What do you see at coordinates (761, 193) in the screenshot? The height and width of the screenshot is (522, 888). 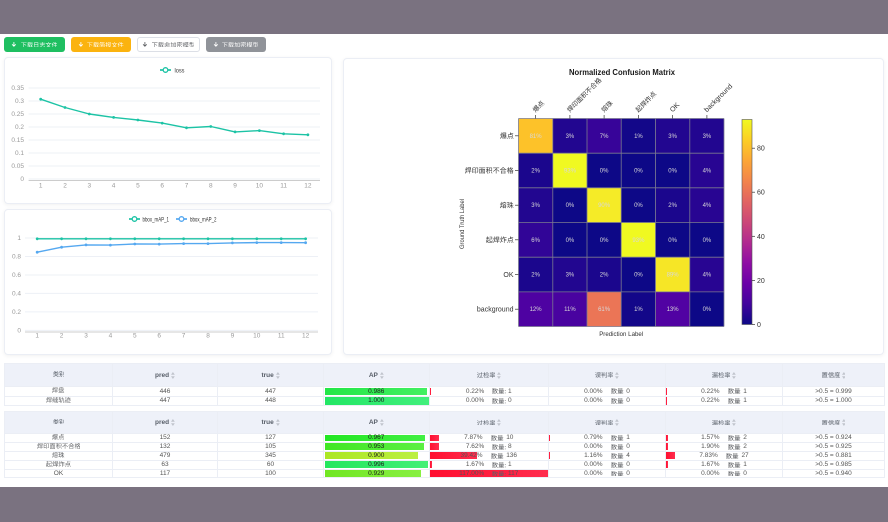 I see `svg-text: 60` at bounding box center [761, 193].